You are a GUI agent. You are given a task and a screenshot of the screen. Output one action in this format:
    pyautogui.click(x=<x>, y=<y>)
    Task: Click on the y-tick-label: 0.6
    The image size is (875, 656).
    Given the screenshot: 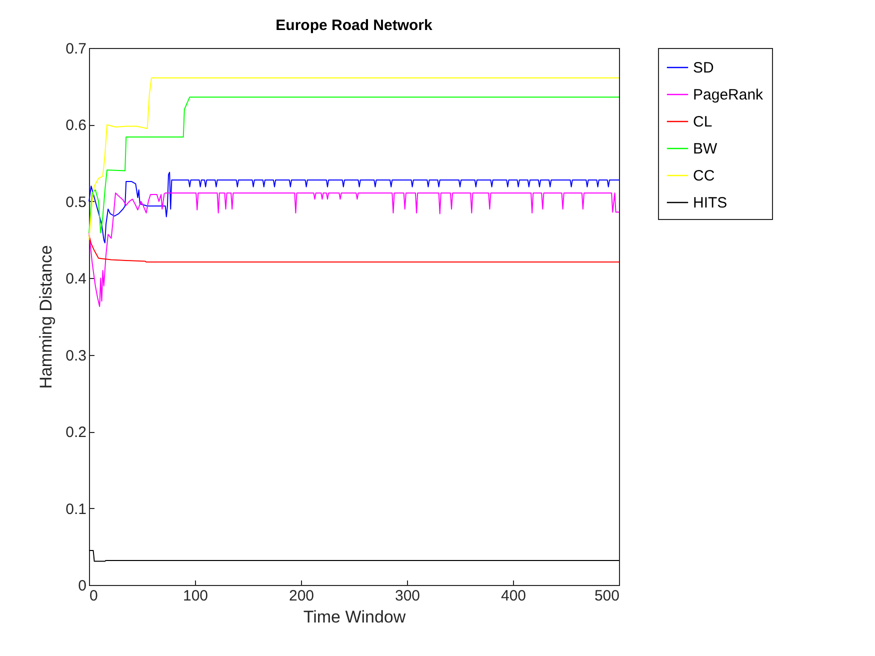 What is the action you would take?
    pyautogui.click(x=76, y=125)
    